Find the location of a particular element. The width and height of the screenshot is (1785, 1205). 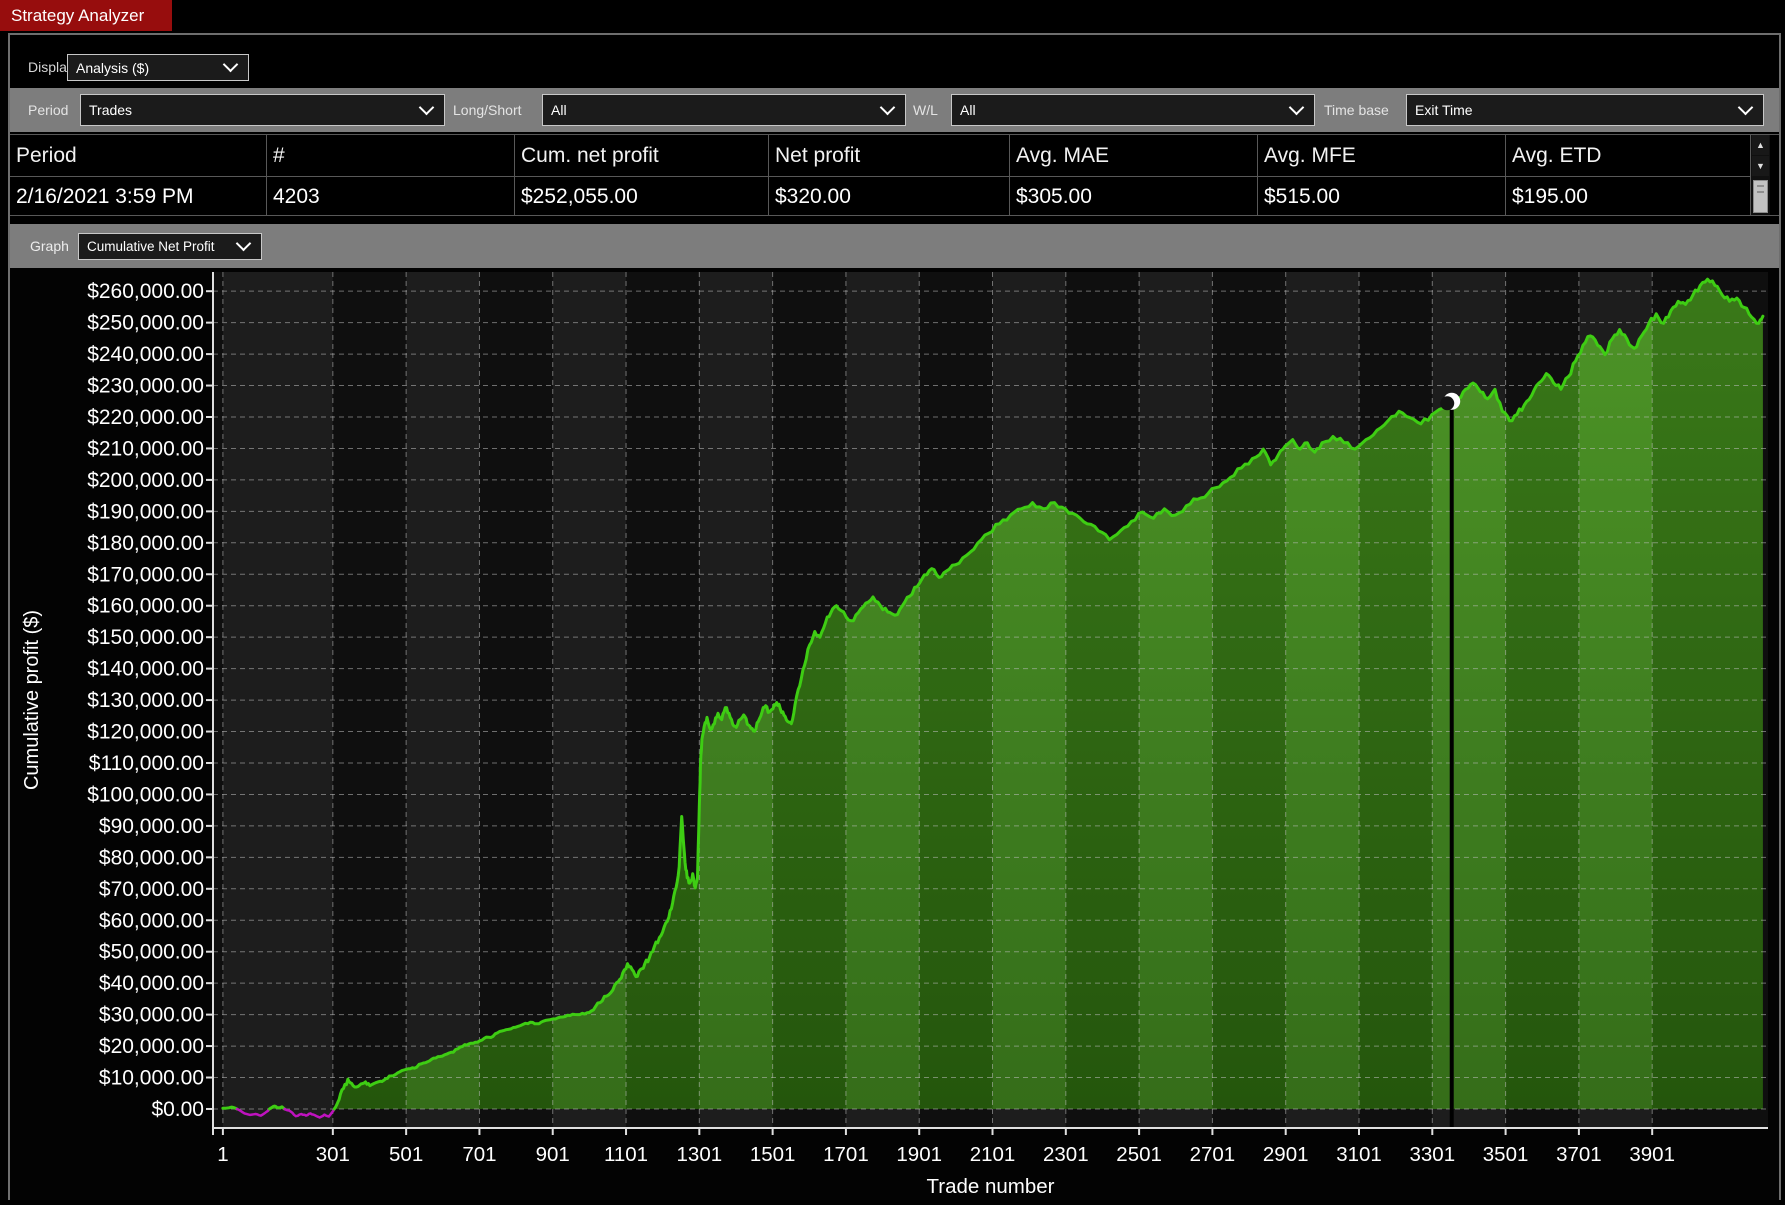

y-tick-label: $170,000.00 is located at coordinates (145, 574).